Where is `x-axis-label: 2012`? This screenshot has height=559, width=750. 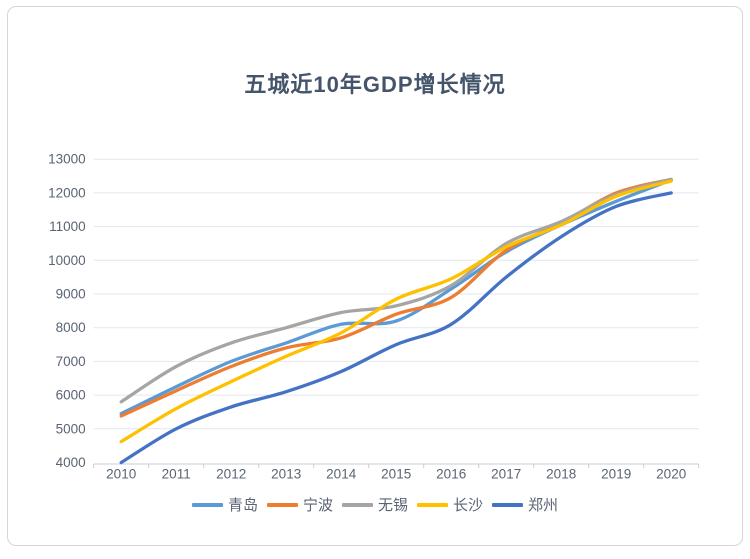 x-axis-label: 2012 is located at coordinates (231, 474).